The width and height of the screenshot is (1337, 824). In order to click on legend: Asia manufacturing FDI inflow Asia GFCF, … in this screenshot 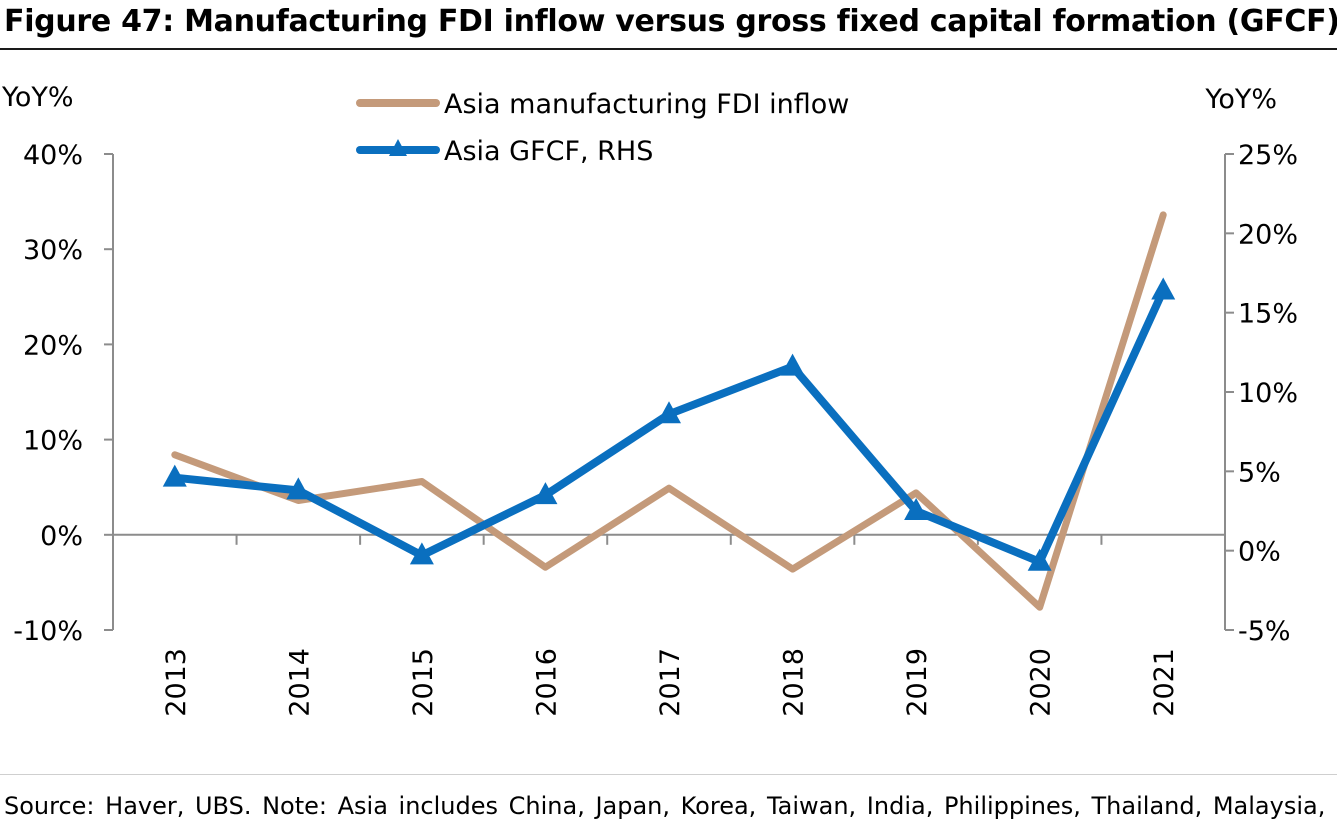, I will do `click(602, 128)`.